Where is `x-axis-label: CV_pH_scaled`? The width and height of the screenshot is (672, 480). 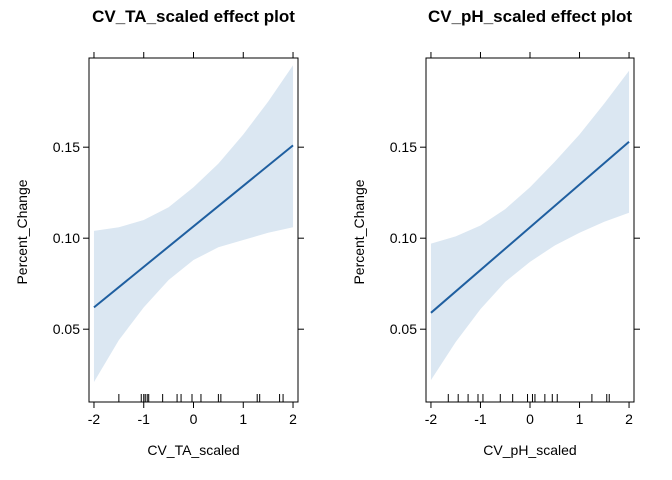 x-axis-label: CV_pH_scaled is located at coordinates (529, 450).